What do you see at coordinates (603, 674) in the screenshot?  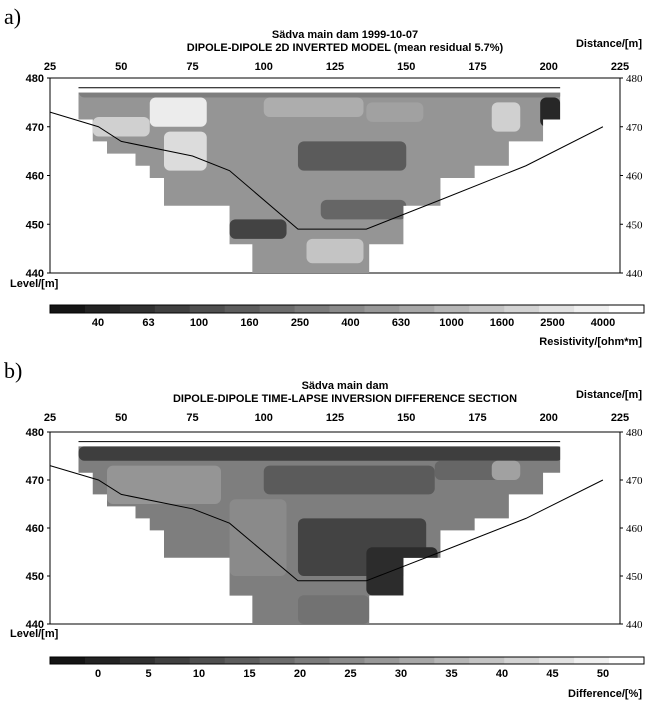 I see `colorbar-tick-label: 50` at bounding box center [603, 674].